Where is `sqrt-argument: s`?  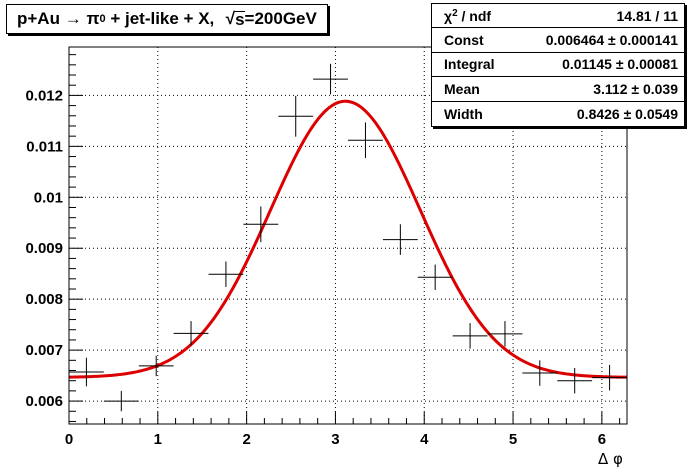
sqrt-argument: s is located at coordinates (240, 19).